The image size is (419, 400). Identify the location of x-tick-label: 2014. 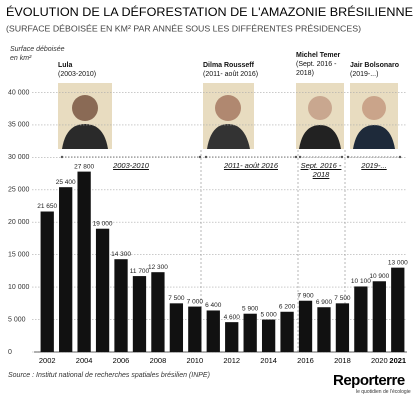
(268, 360).